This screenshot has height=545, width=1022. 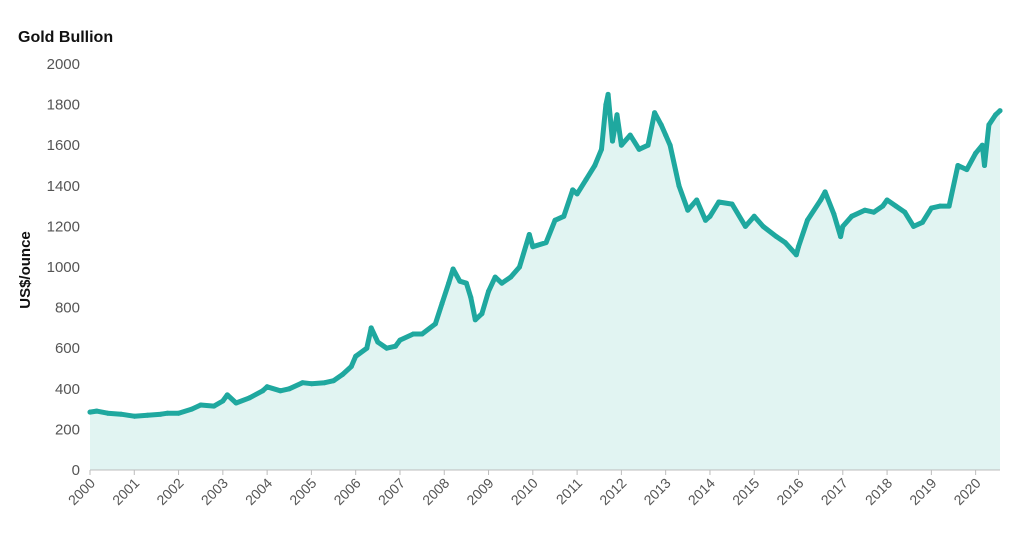 I want to click on x-tick-label: 2003, so click(x=214, y=491).